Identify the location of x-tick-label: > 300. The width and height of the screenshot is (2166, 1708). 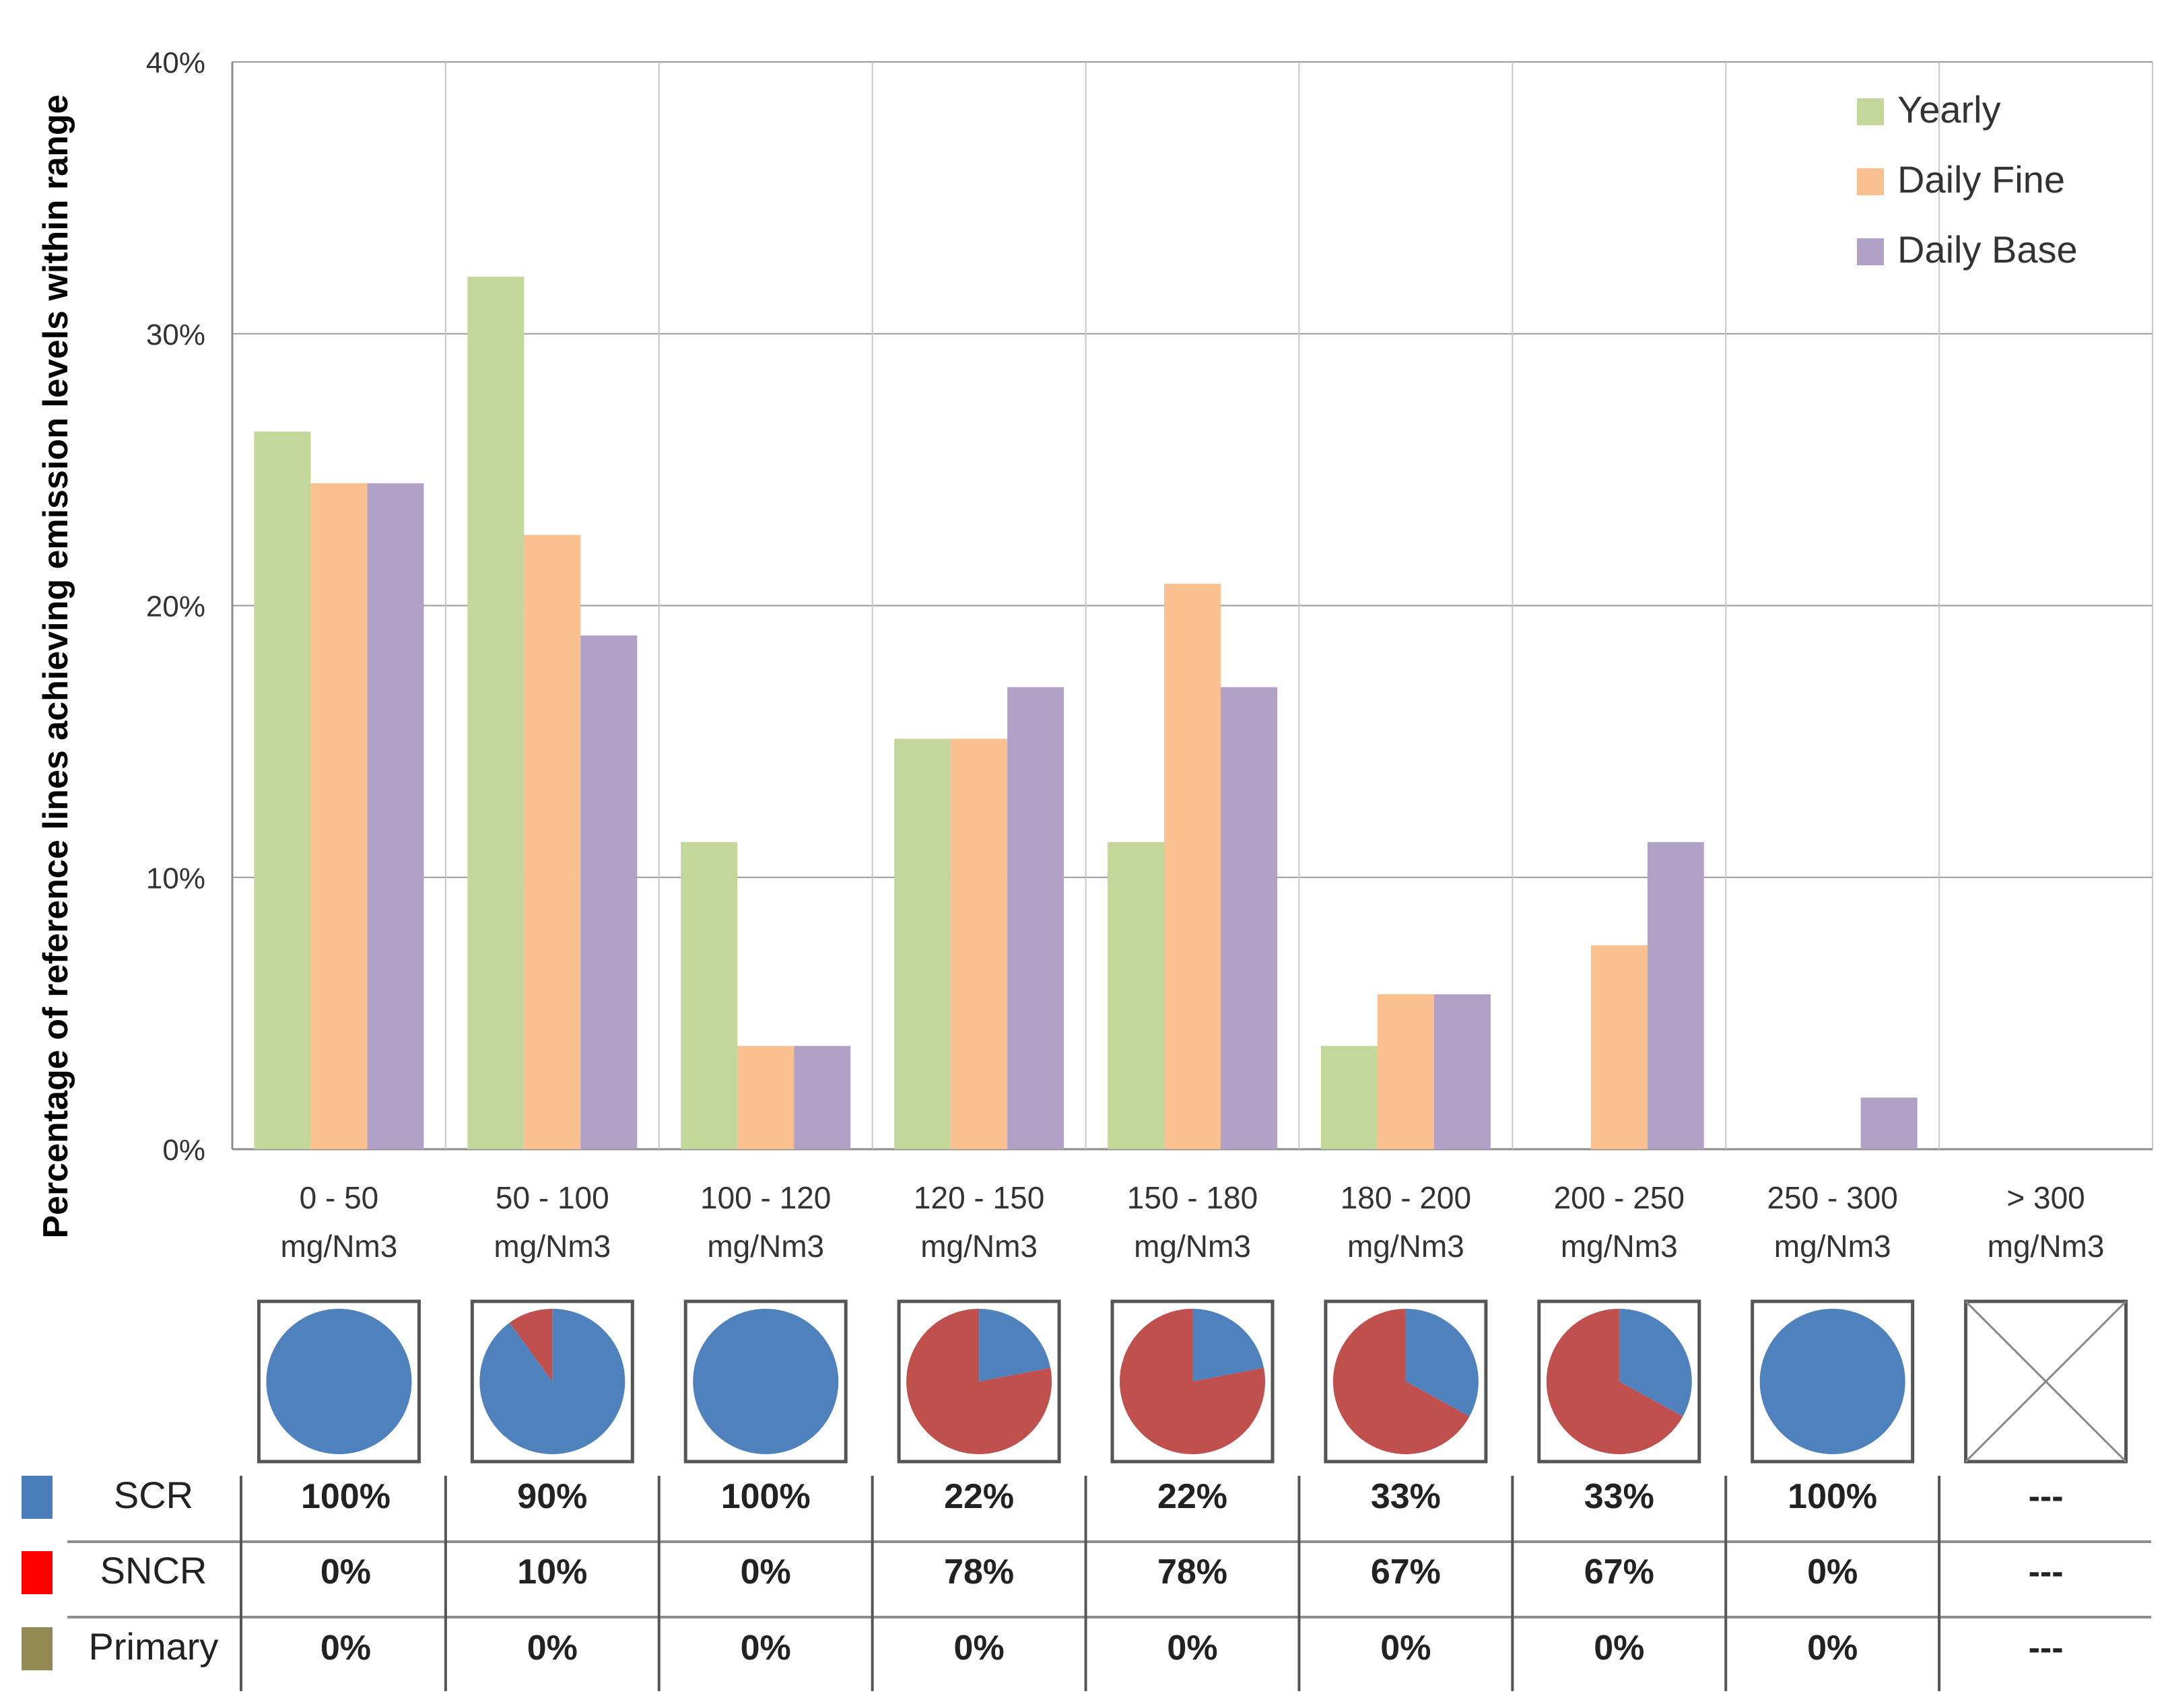
(2045, 1197).